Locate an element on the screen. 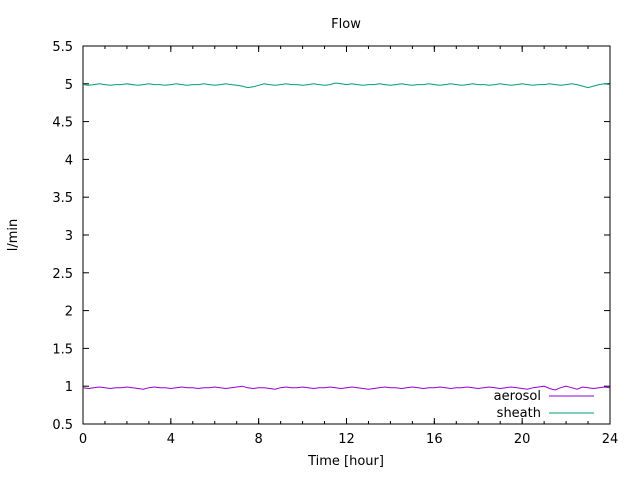 The width and height of the screenshot is (640, 480). x-tick-label: 16 is located at coordinates (434, 439).